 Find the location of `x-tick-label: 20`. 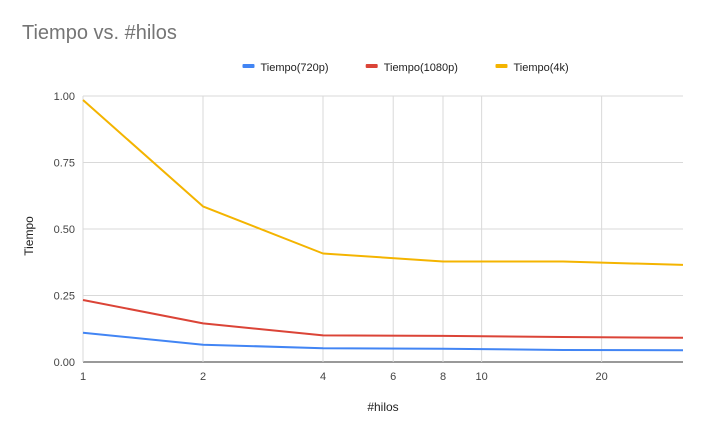

x-tick-label: 20 is located at coordinates (602, 377).